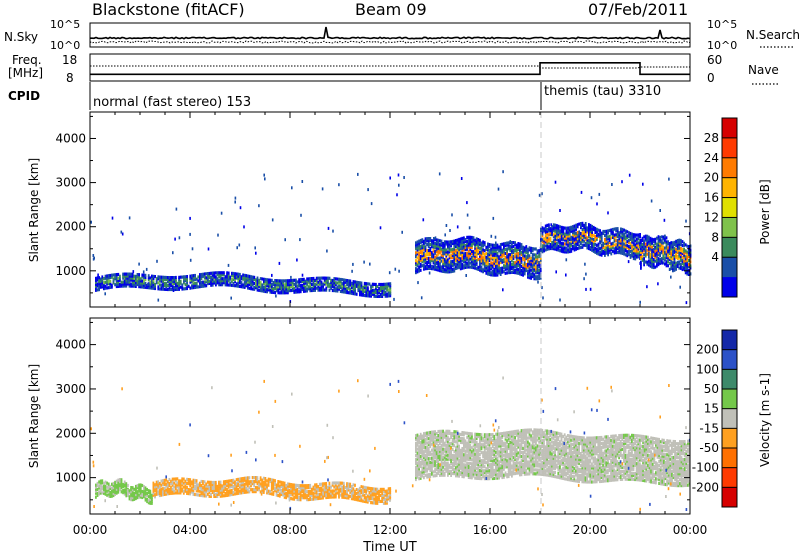 The width and height of the screenshot is (800, 558). I want to click on cpid-segment-themis: themis (tau) 3310, so click(602, 91).